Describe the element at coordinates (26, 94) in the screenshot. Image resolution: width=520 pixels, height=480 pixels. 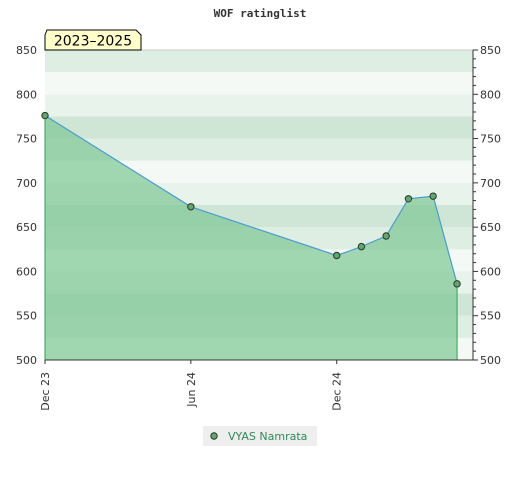
I see `y-tick-label-left: 800` at that location.